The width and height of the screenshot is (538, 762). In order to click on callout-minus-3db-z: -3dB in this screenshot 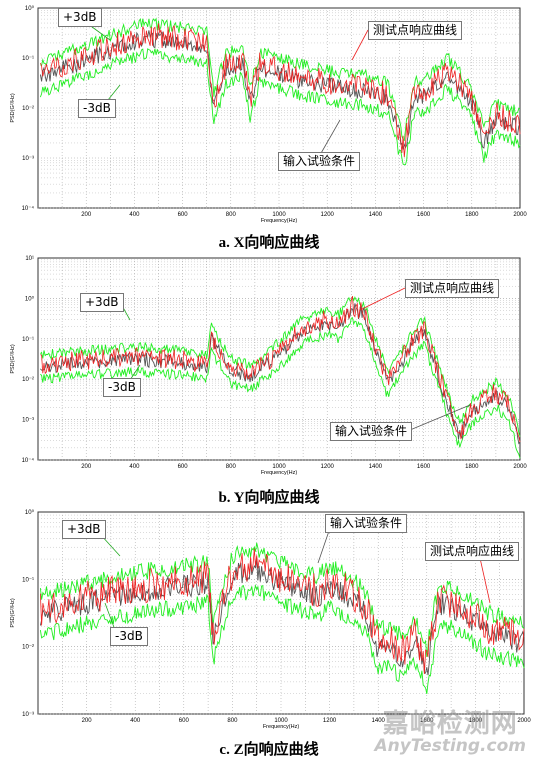, I will do `click(129, 636)`.